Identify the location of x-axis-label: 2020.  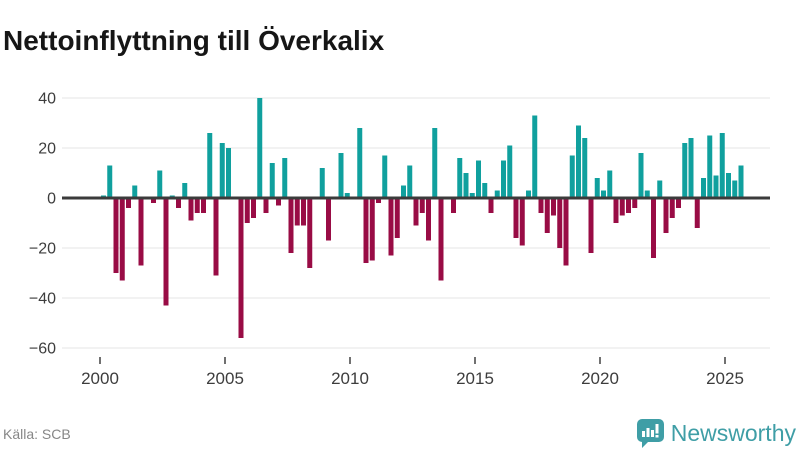
(600, 378).